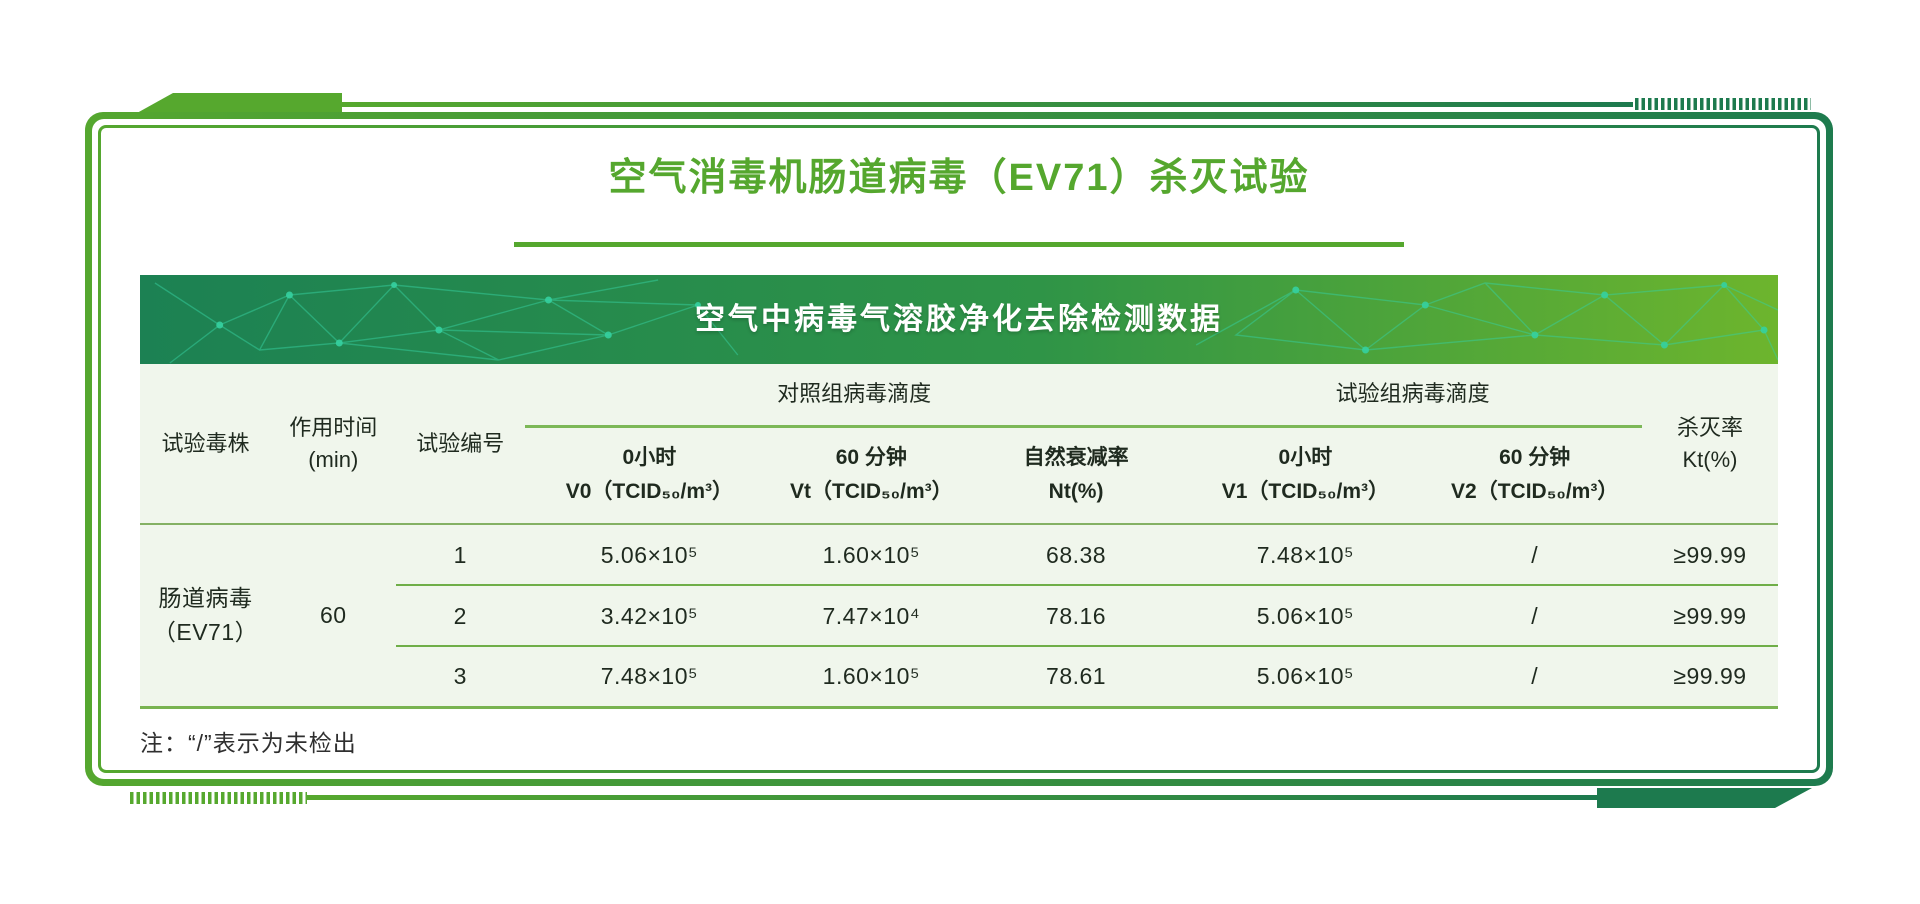 Image resolution: width=1920 pixels, height=904 pixels. What do you see at coordinates (205, 615) in the screenshot?
I see `cell-strain: 肠道病毒 （EV71）` at bounding box center [205, 615].